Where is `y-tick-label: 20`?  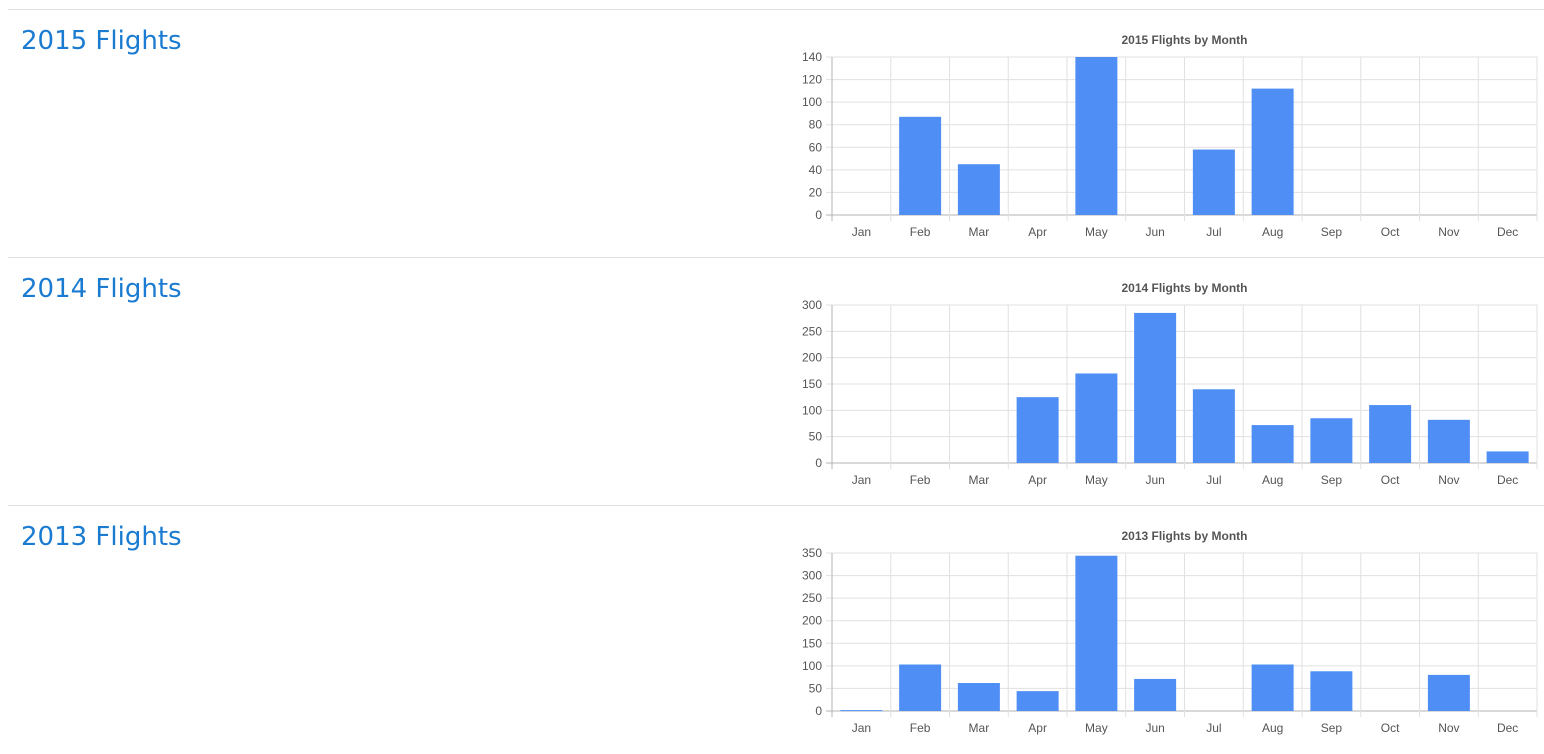 y-tick-label: 20 is located at coordinates (816, 192).